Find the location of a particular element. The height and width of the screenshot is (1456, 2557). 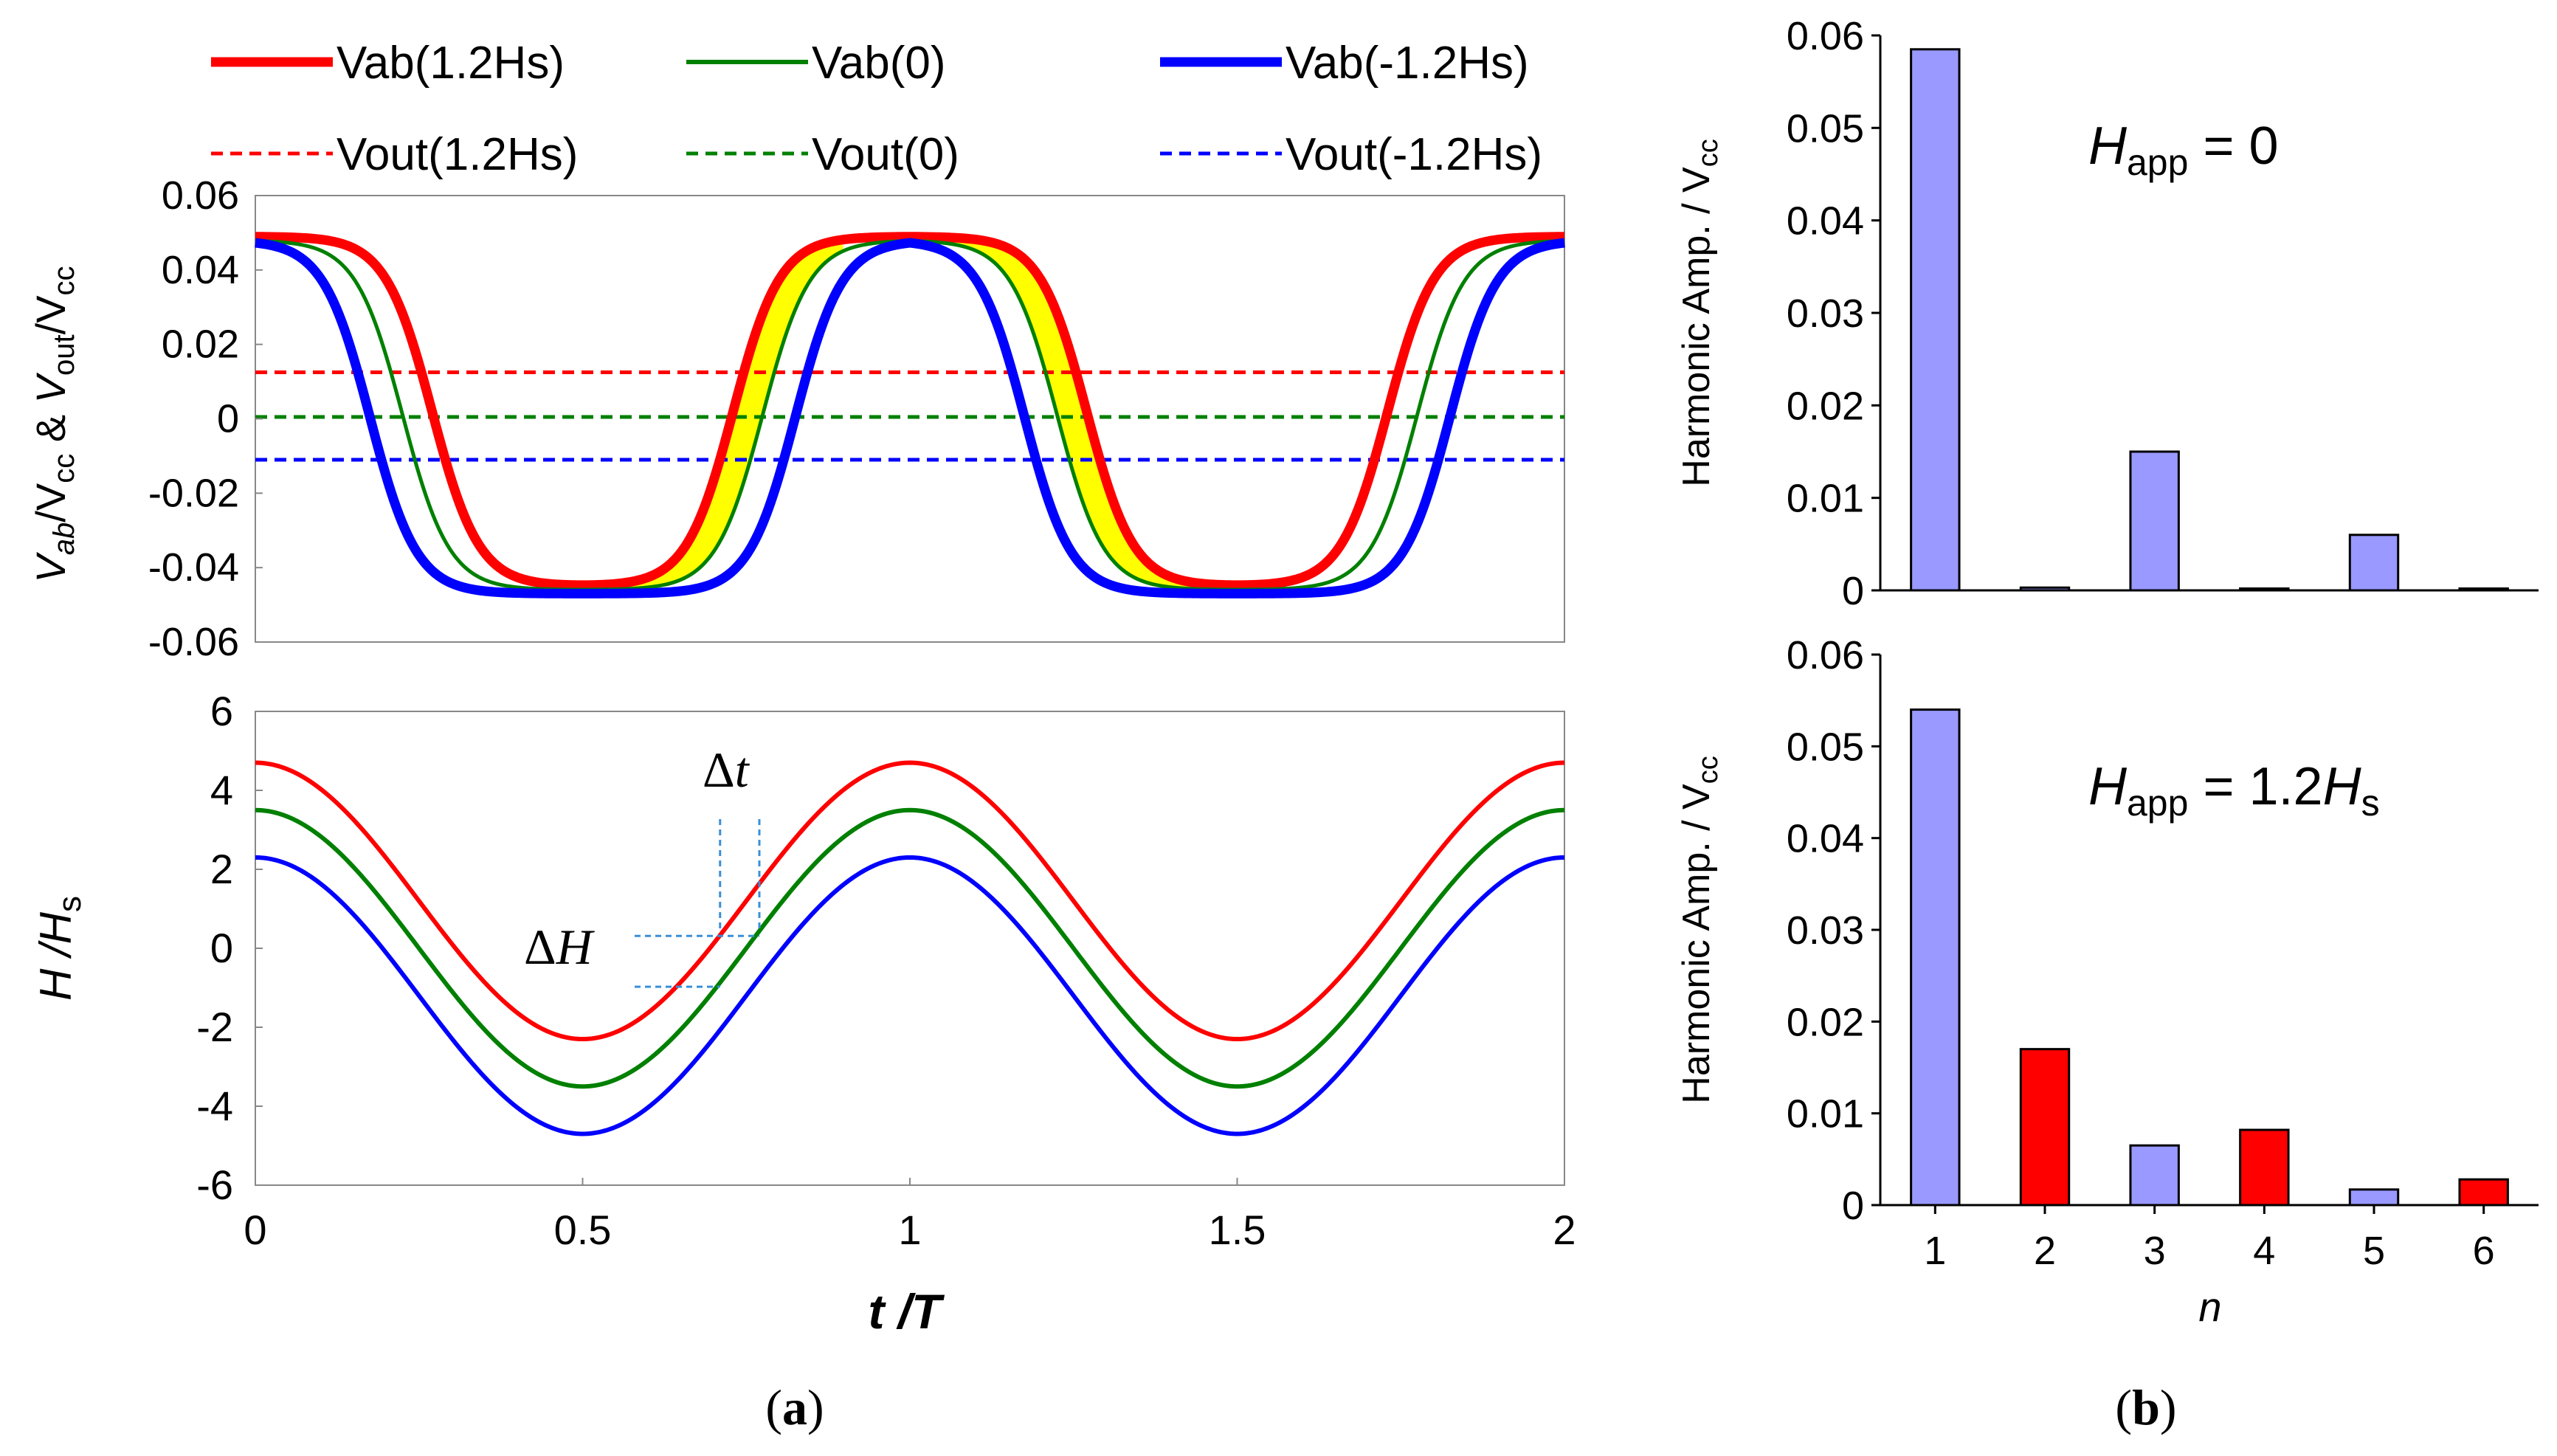

annot-part: = 1.2 is located at coordinates (2255, 786).